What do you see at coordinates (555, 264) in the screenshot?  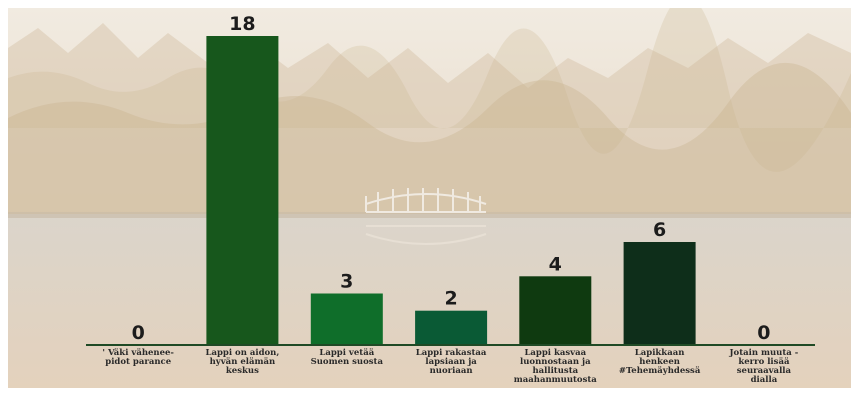 I see `value-label-4: 4` at bounding box center [555, 264].